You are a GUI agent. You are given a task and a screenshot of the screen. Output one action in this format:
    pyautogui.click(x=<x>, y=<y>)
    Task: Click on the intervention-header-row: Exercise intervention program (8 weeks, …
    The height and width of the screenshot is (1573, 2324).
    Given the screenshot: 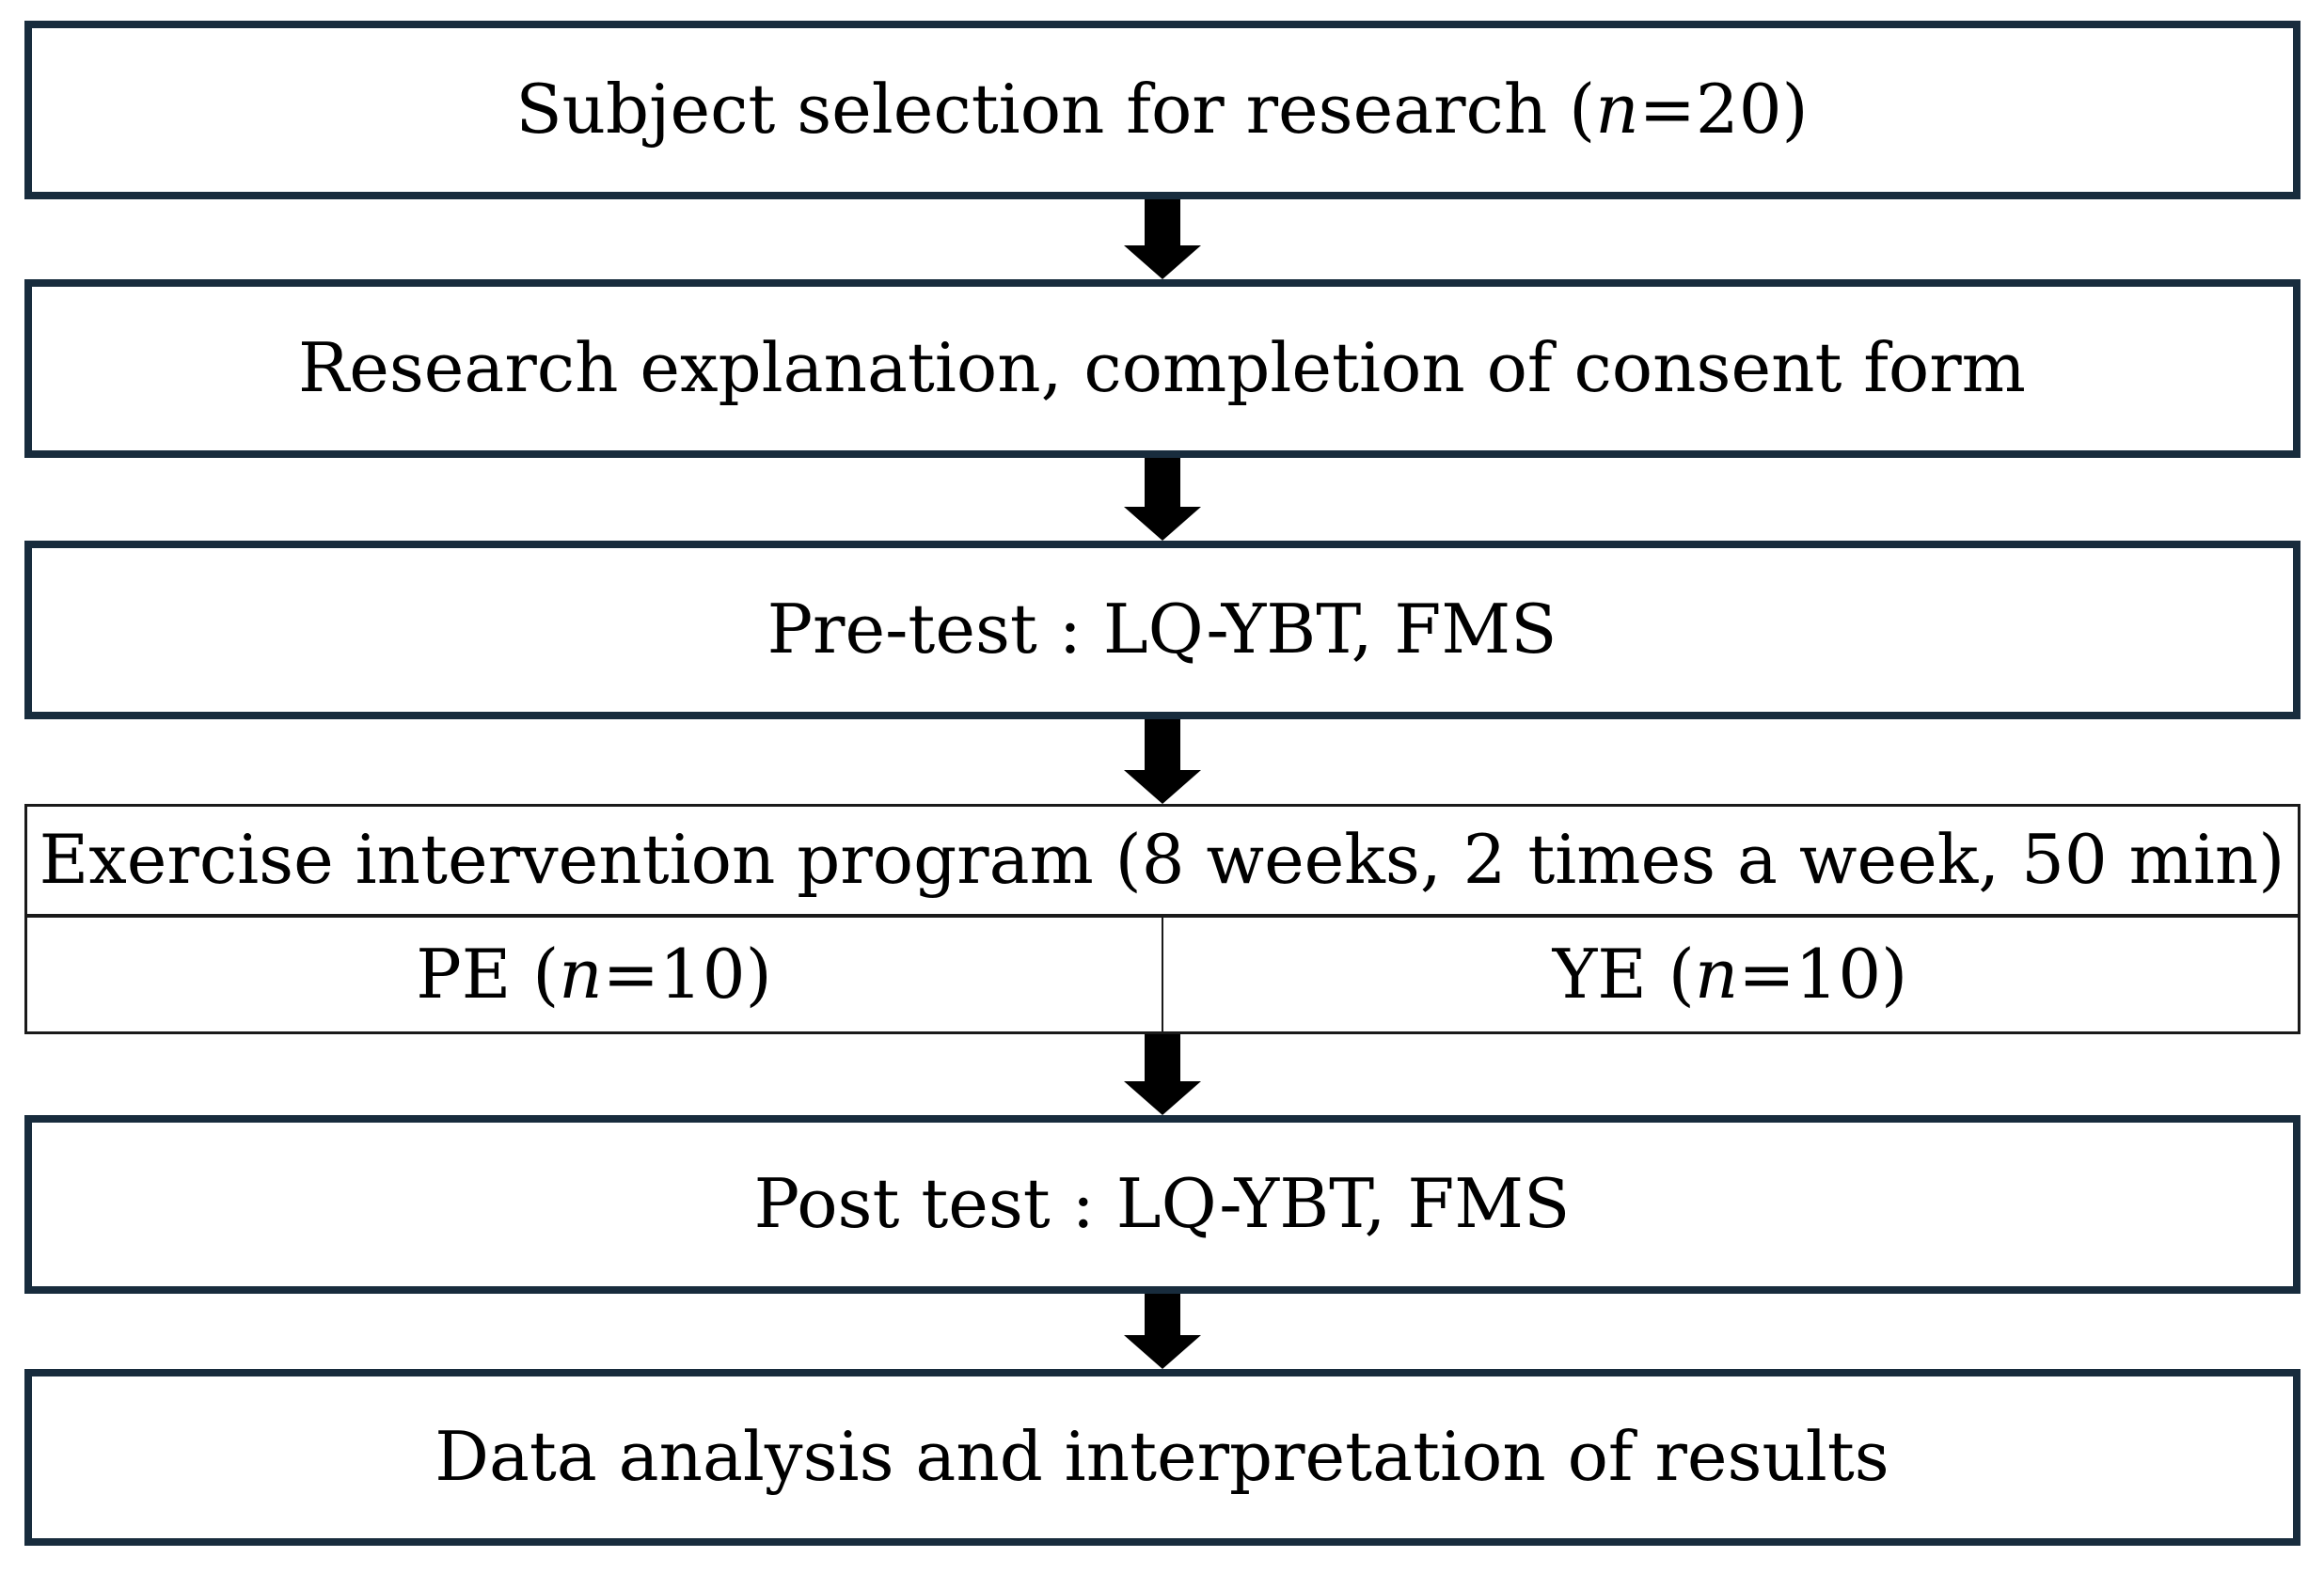 What is the action you would take?
    pyautogui.click(x=1162, y=863)
    